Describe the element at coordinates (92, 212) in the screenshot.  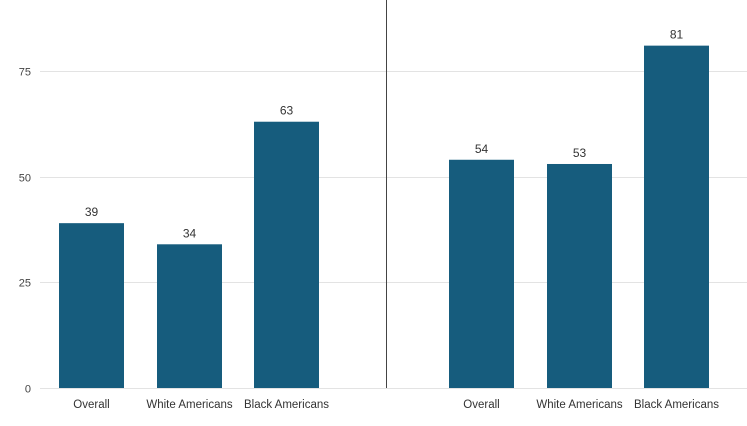
I see `value-label-panel1-1: 39` at that location.